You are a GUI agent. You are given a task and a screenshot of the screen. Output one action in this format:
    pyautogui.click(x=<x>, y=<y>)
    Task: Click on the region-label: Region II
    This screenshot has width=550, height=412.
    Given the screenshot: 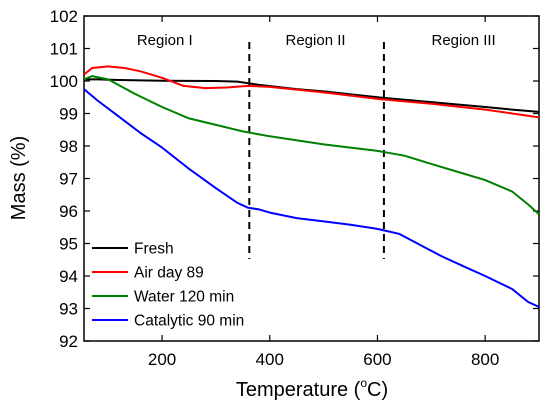 What is the action you would take?
    pyautogui.click(x=316, y=40)
    